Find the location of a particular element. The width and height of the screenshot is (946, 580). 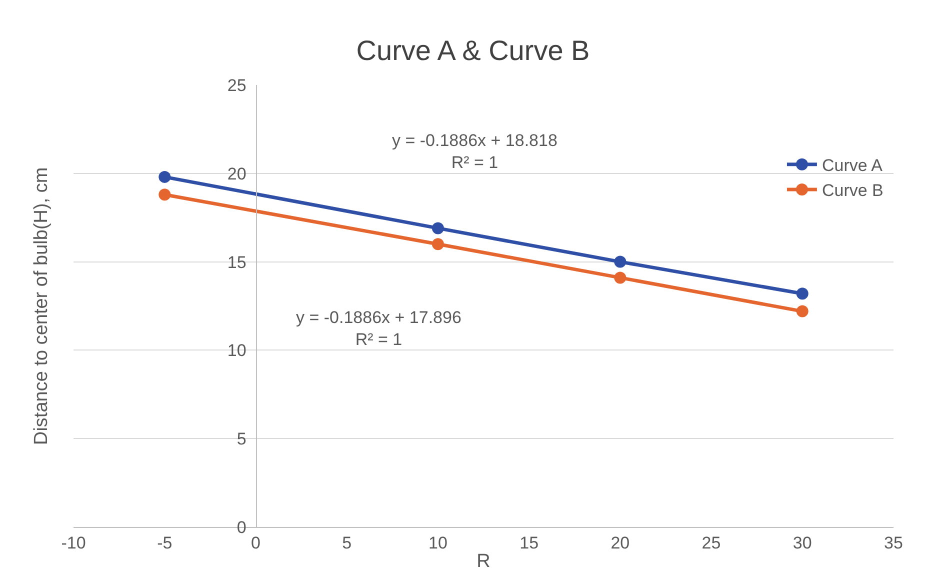

y-axis-title: Distance to center of bulb(H), cm is located at coordinates (41, 306).